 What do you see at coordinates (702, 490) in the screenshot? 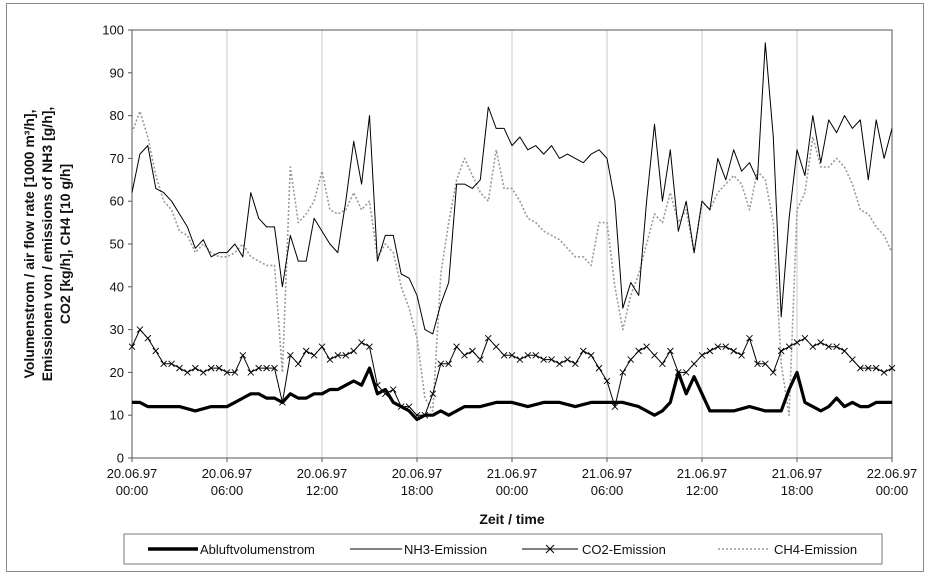
I see `x-tick-label-time: 12:00` at bounding box center [702, 490].